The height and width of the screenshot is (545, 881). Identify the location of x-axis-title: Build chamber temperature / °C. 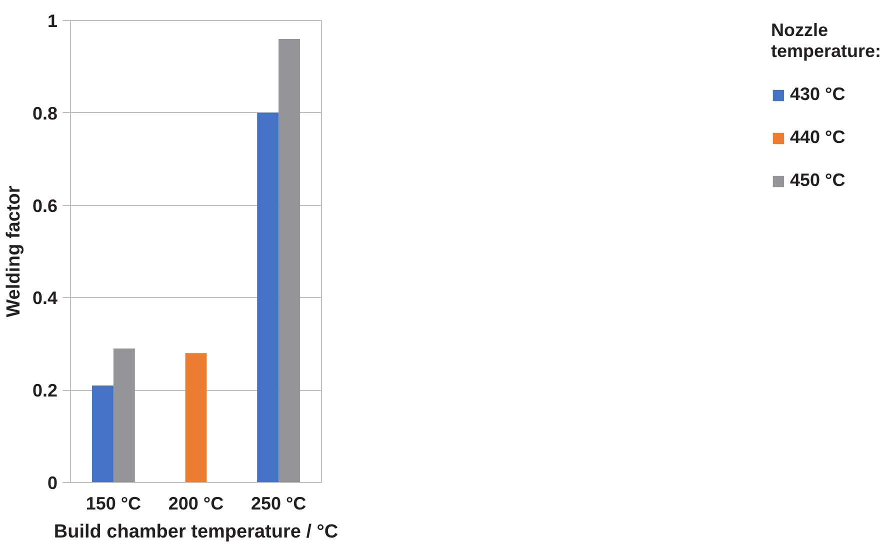
(196, 532).